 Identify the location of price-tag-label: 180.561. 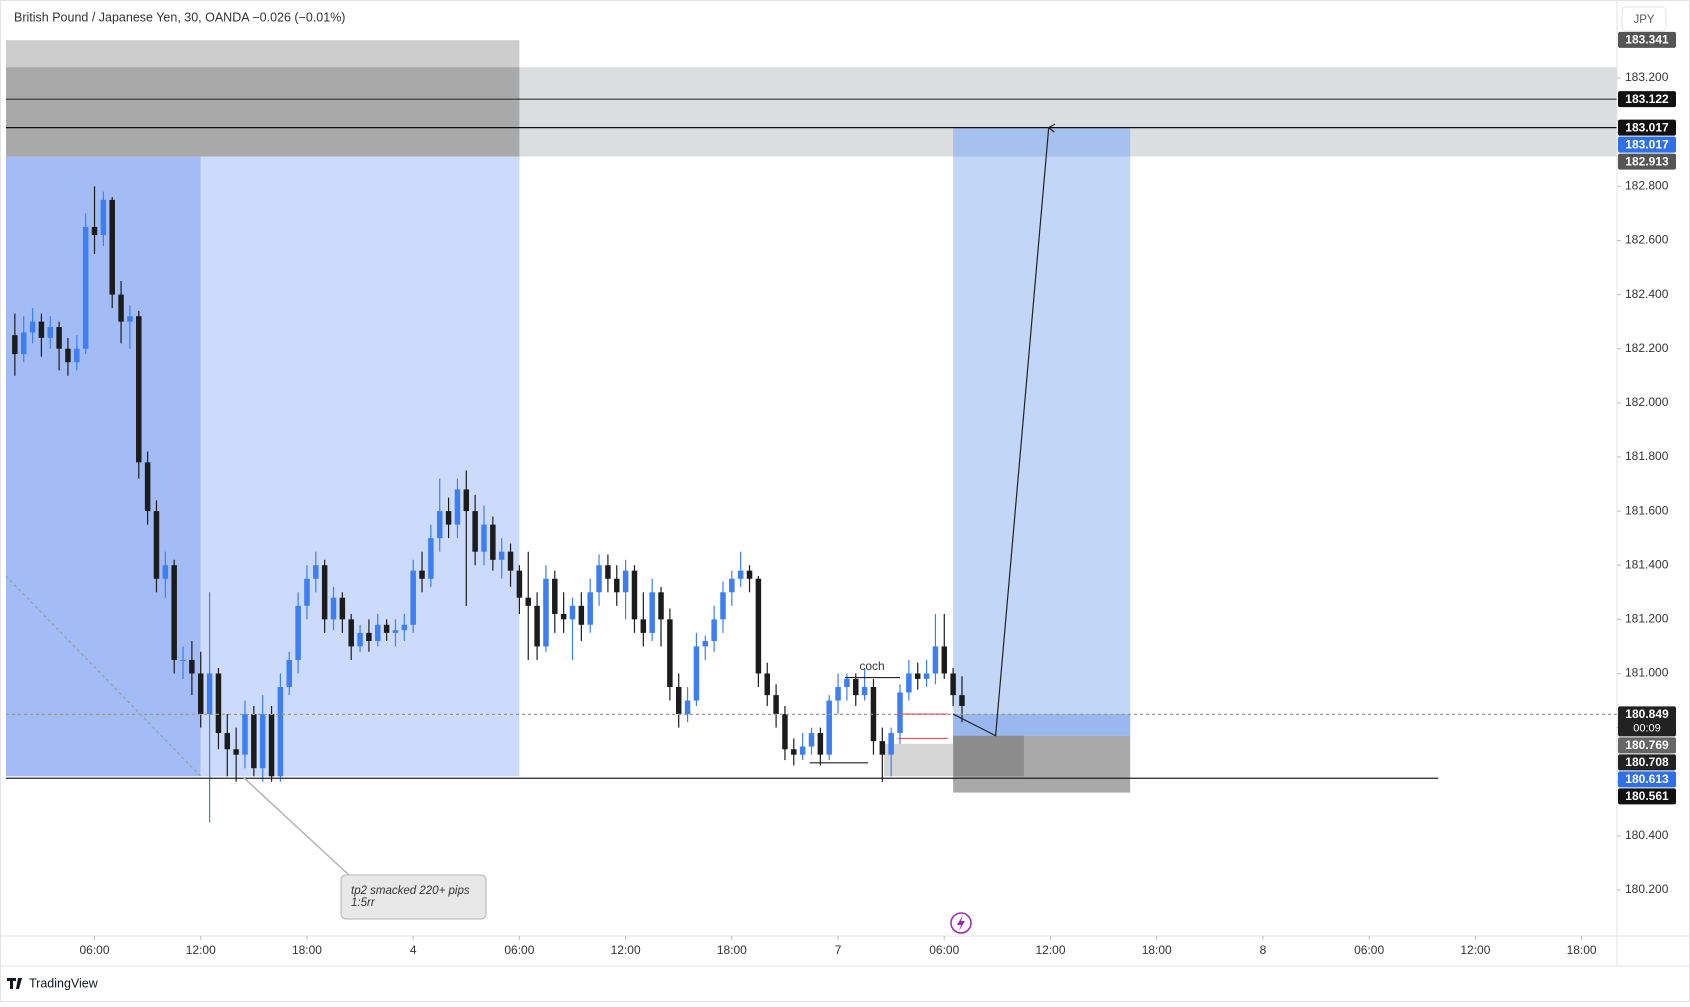
(1647, 796).